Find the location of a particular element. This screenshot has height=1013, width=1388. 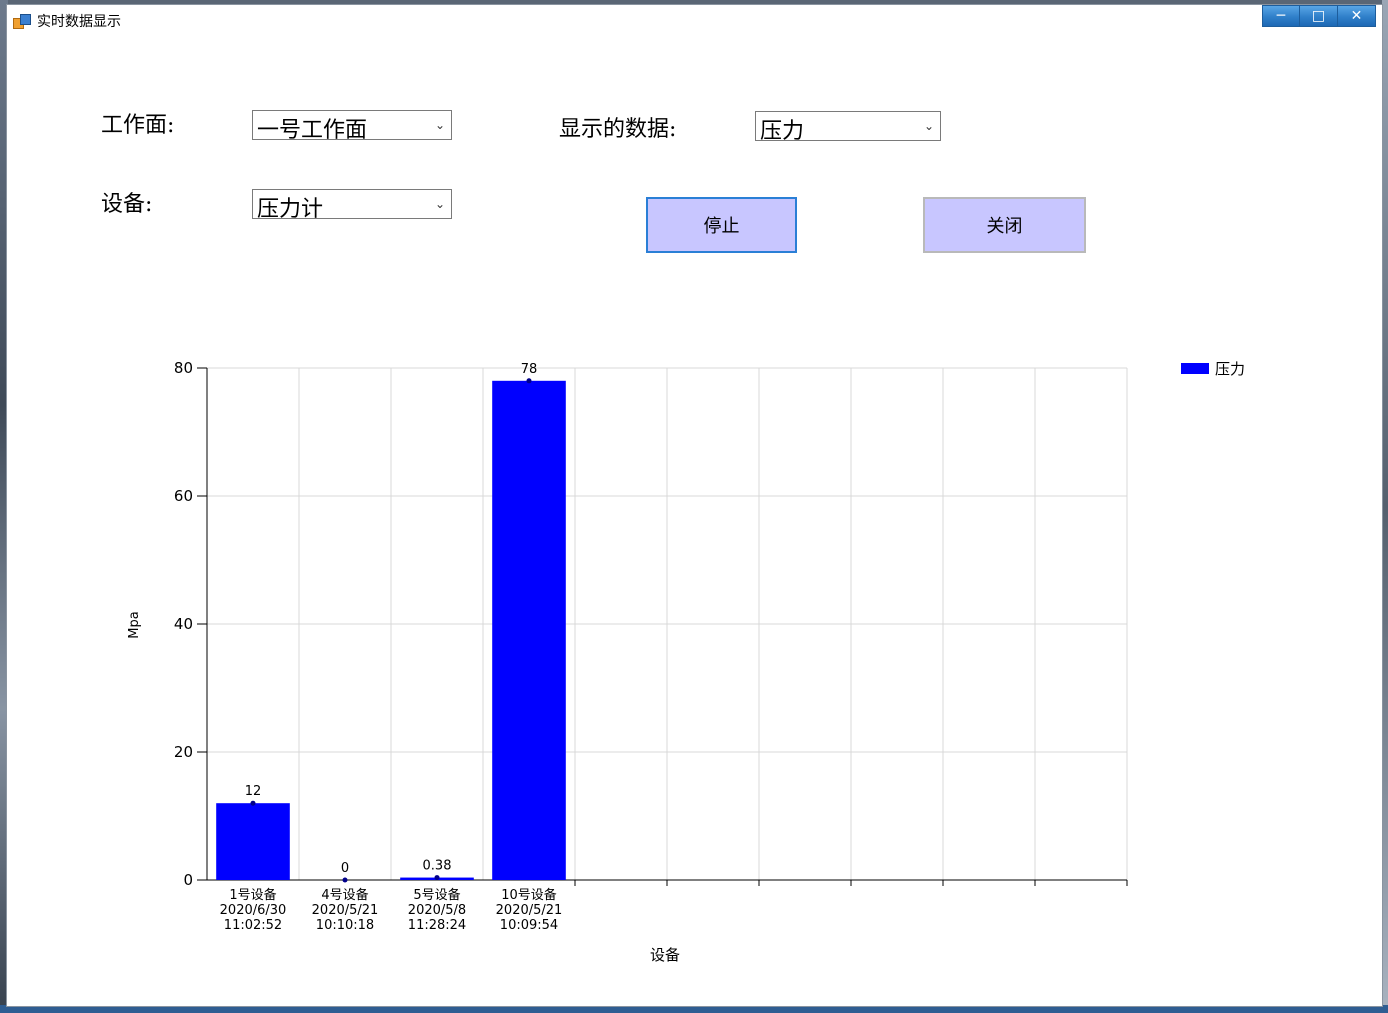

title-bar: 实时数据显示 ─ □ ✕ is located at coordinates (694, 20).